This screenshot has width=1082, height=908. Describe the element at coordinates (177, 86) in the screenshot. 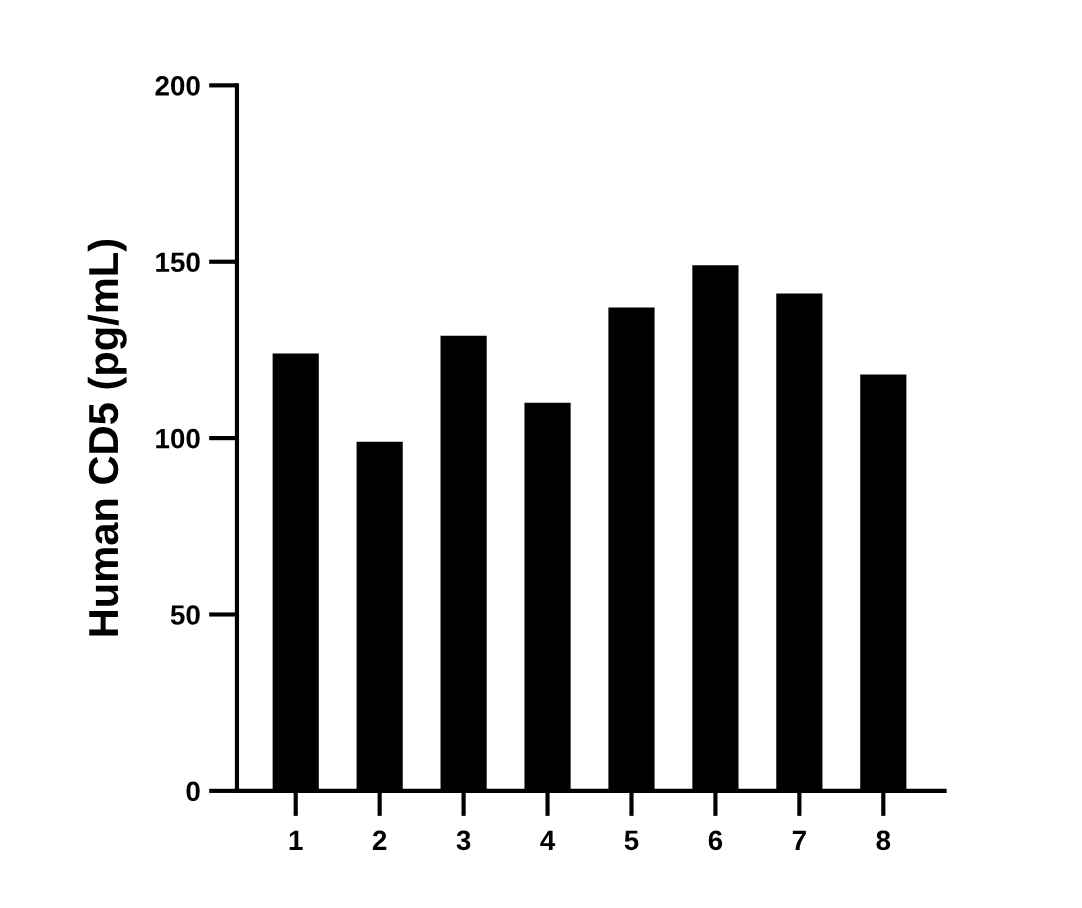

I see `y-tick-label: 200` at that location.